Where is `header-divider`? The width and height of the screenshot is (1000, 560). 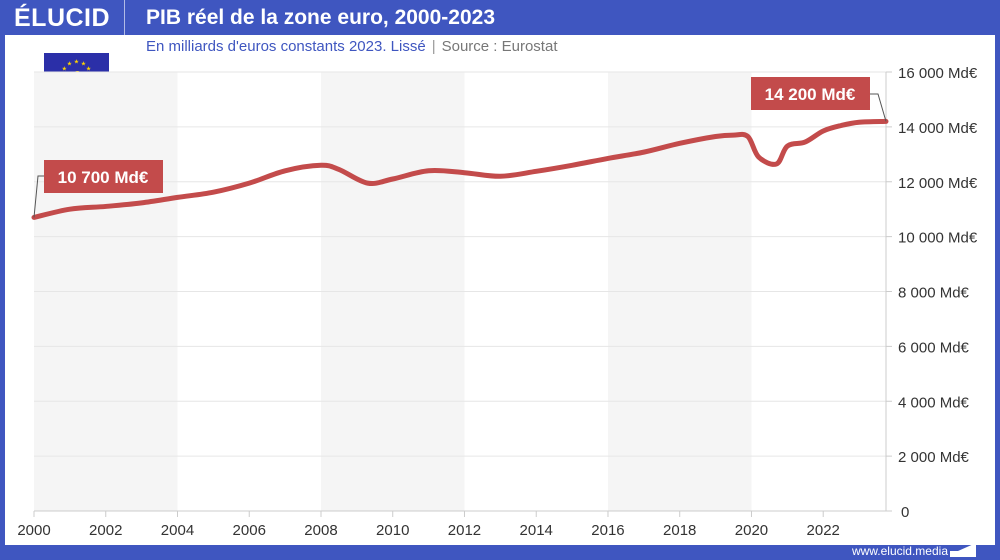 header-divider is located at coordinates (124, 17).